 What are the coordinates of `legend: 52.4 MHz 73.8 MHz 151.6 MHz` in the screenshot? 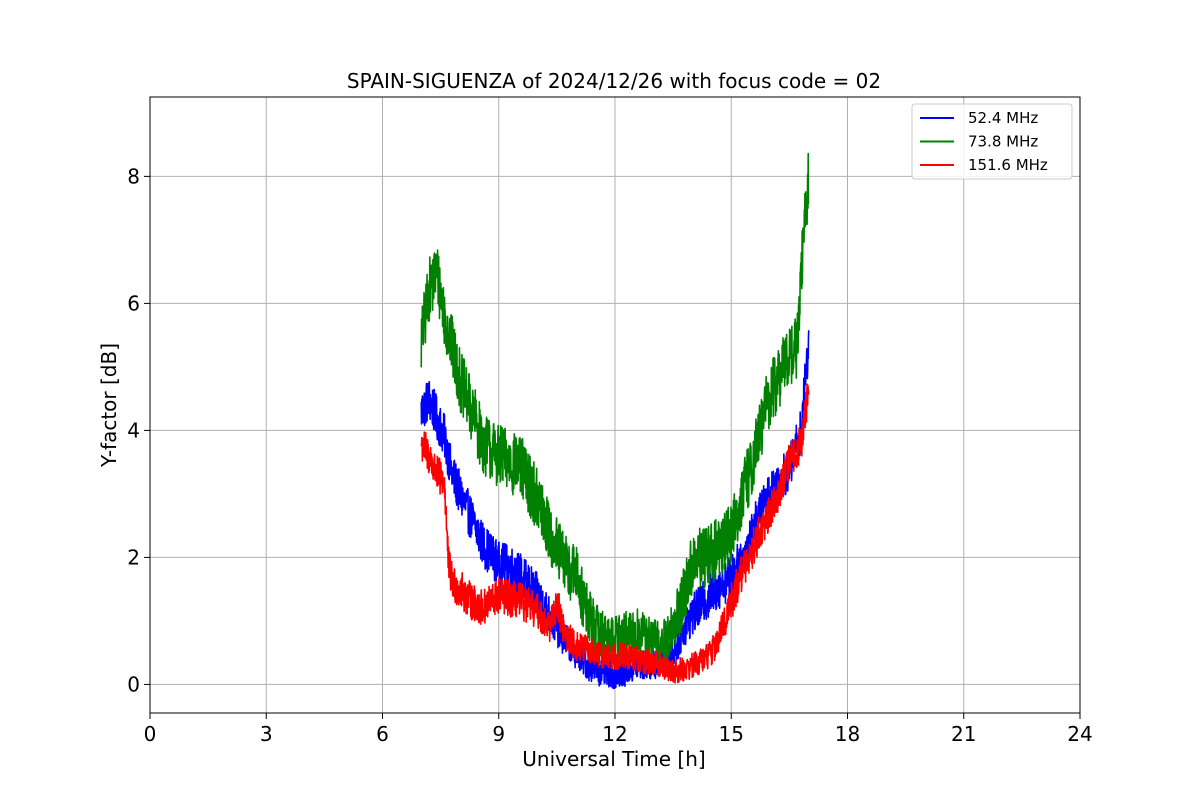 It's located at (992, 141).